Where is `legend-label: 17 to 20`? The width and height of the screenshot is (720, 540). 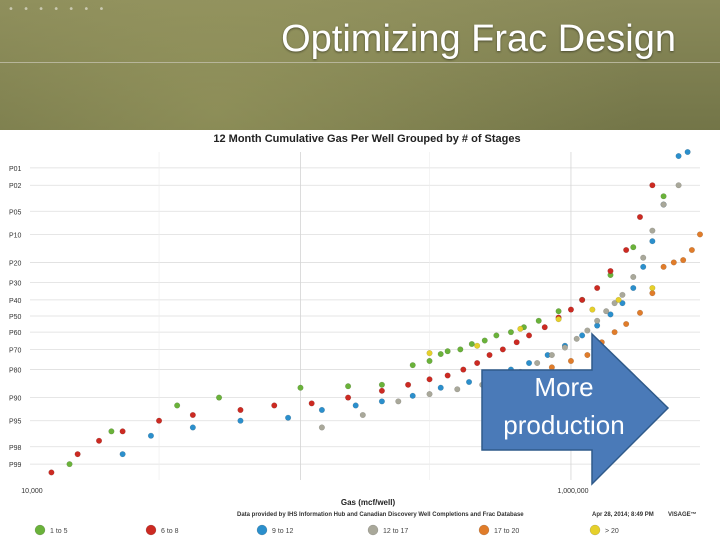
legend-label: 17 to 20 is located at coordinates (506, 531).